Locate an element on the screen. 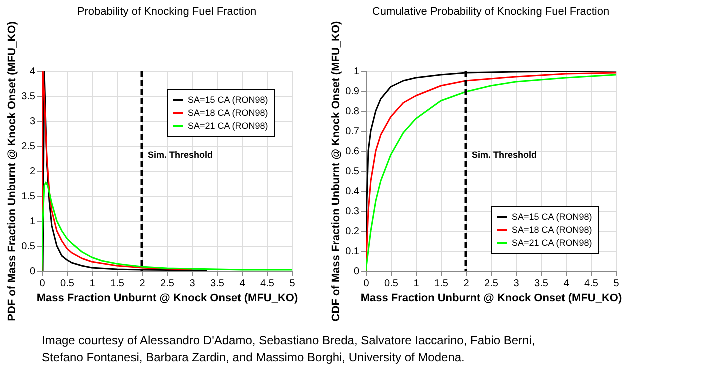 This screenshot has width=722, height=372. y-tick-label: 1.5 is located at coordinates (29, 197).